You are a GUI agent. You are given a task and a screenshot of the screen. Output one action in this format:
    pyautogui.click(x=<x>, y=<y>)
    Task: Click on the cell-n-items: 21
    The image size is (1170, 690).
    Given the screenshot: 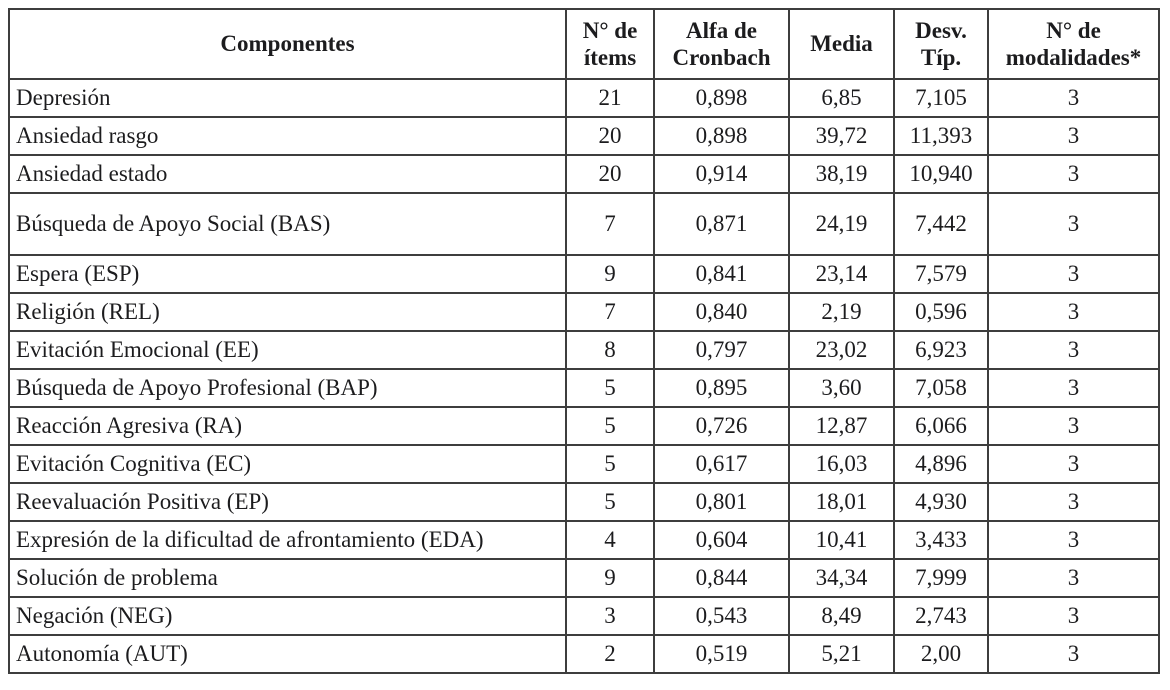 What is the action you would take?
    pyautogui.click(x=610, y=98)
    